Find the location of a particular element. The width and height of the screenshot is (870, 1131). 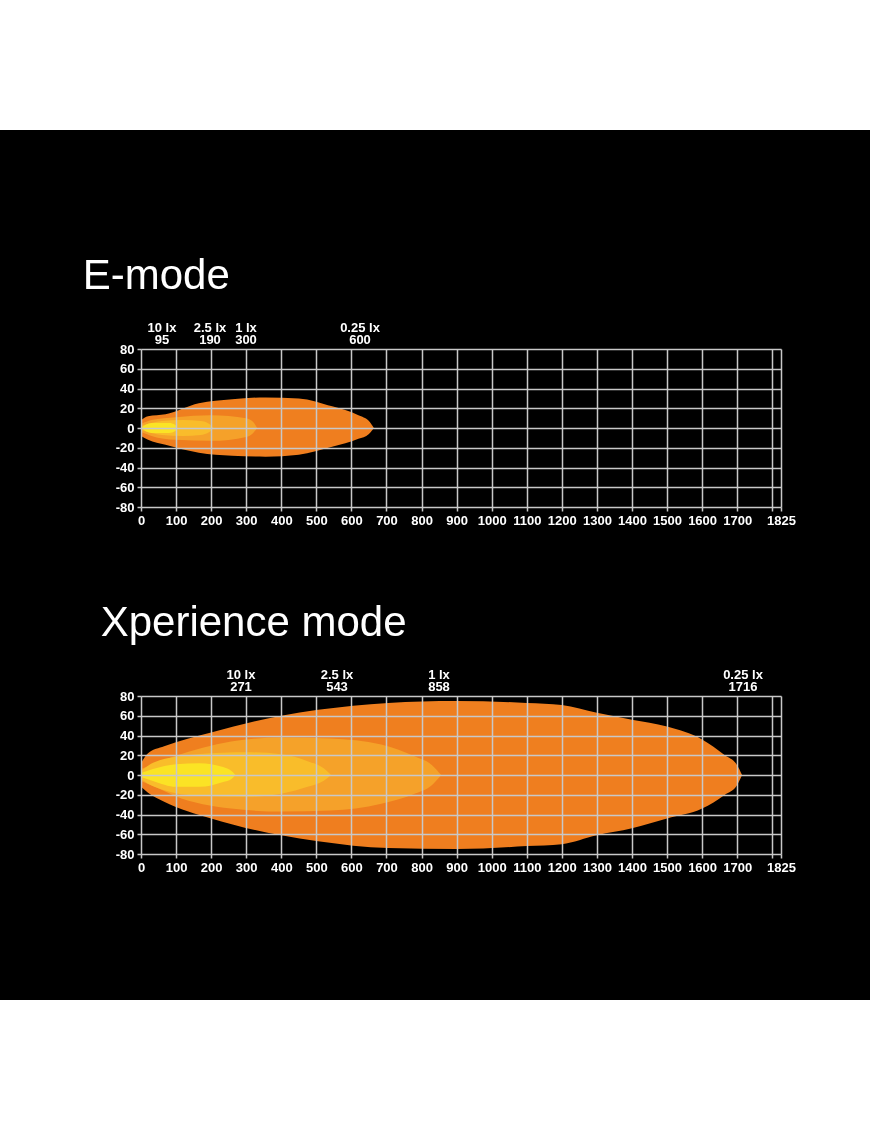

chart-title: Xperience mode is located at coordinates (253, 621).